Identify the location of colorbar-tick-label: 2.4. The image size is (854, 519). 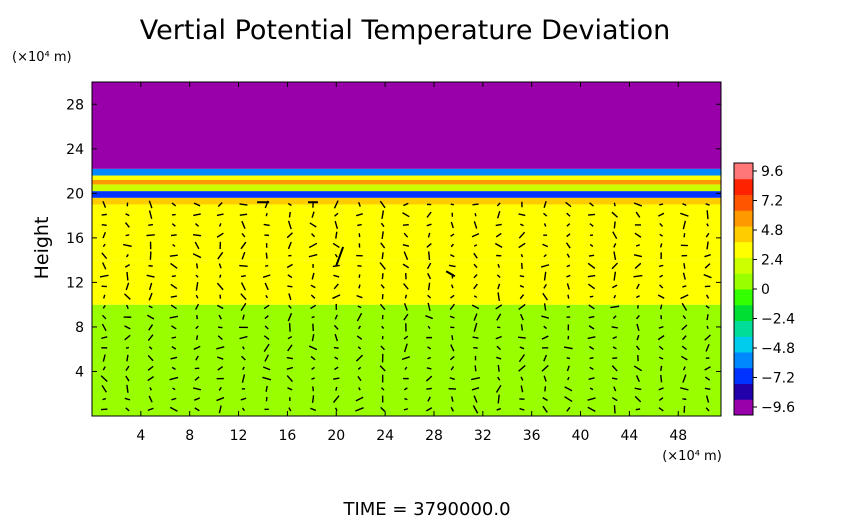
(772, 261).